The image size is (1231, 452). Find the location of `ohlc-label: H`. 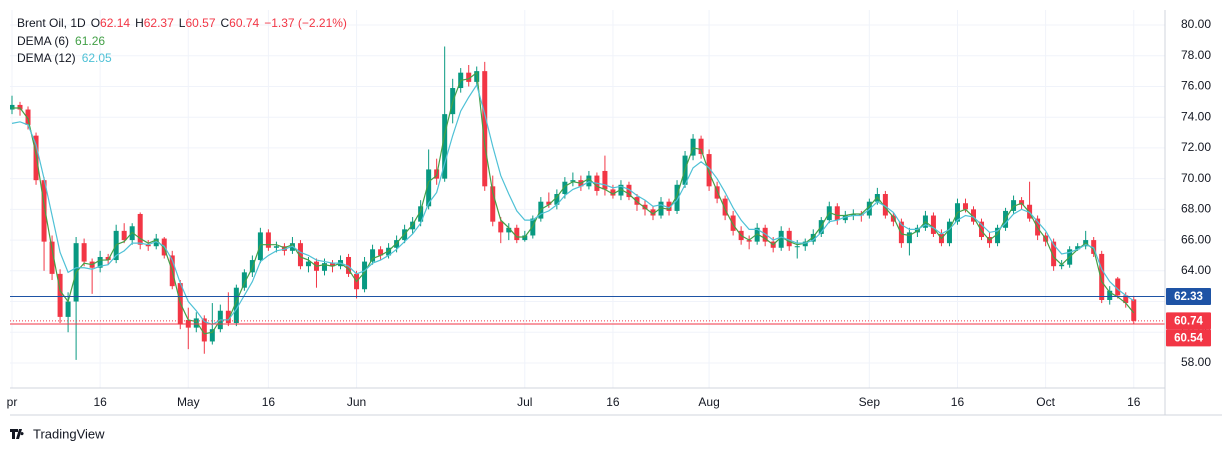

ohlc-label: H is located at coordinates (139, 23).